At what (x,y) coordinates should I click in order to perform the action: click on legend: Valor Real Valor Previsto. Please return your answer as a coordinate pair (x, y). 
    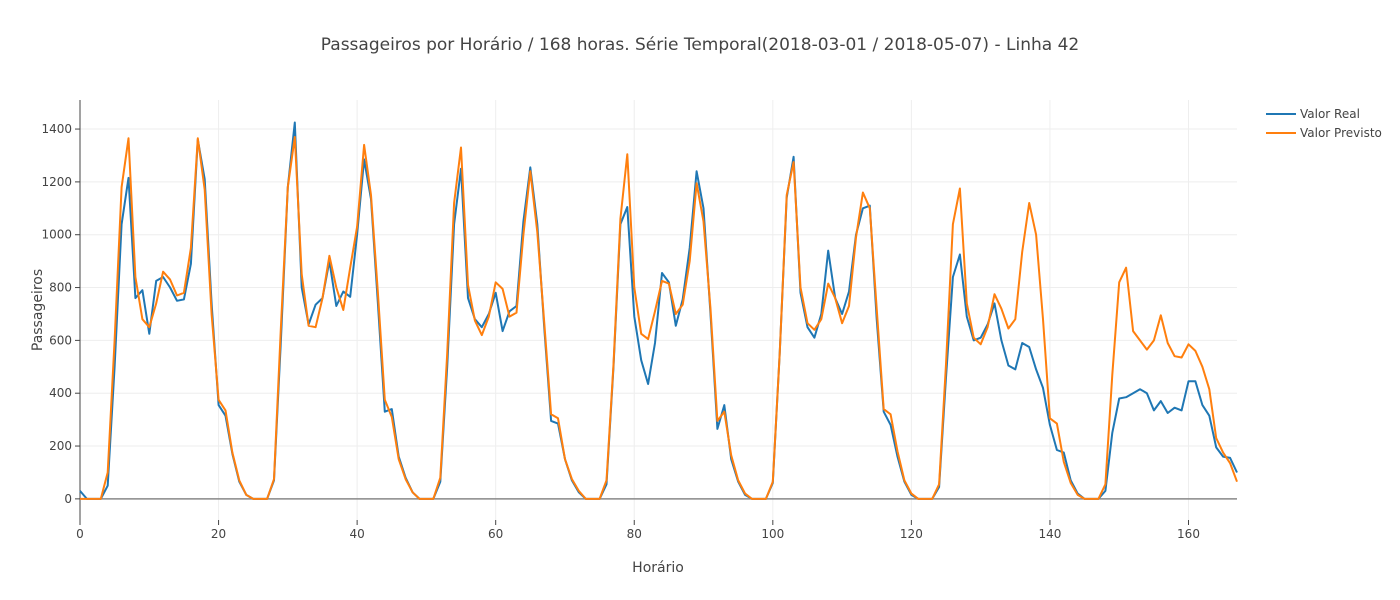
    Looking at the image, I should click on (1324, 123).